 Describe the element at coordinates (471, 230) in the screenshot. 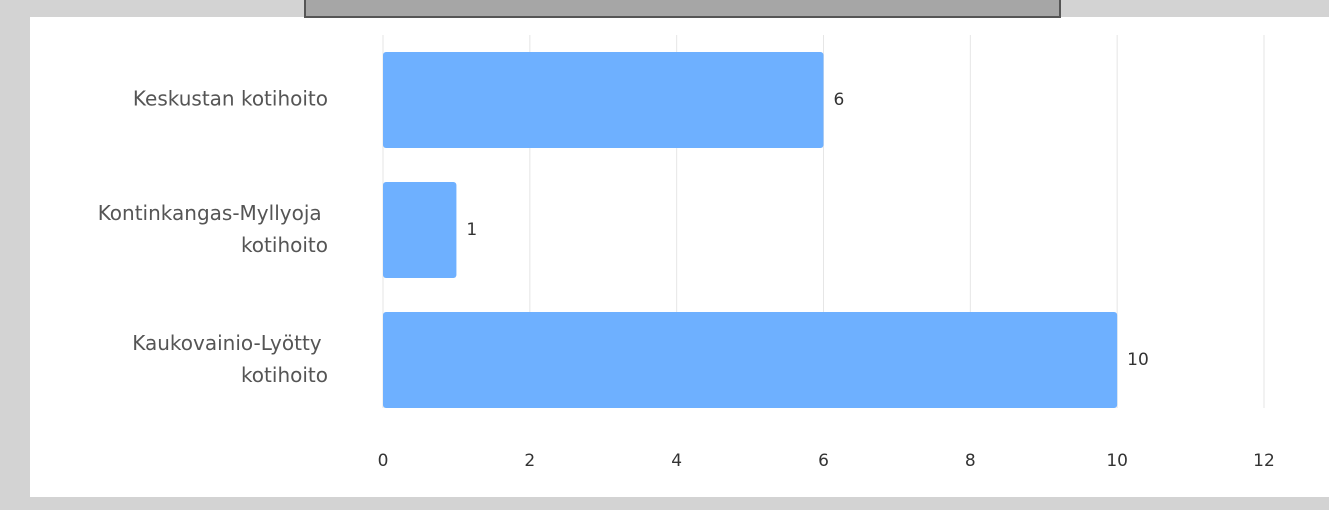

I see `value-label: 1` at that location.